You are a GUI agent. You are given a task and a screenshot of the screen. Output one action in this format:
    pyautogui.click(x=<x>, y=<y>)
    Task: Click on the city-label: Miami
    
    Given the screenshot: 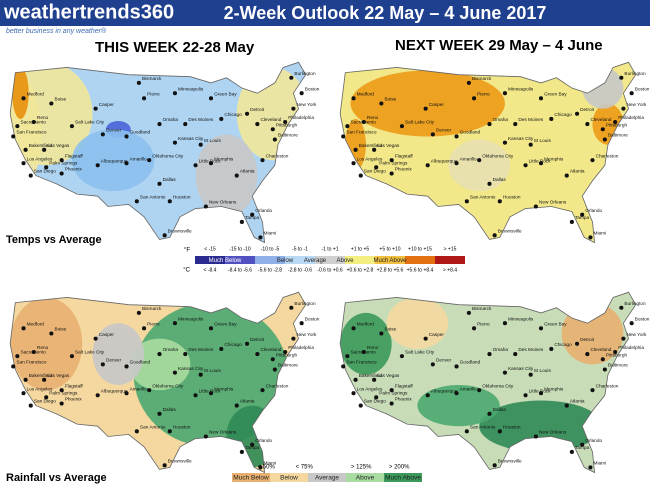 What is the action you would take?
    pyautogui.click(x=270, y=464)
    